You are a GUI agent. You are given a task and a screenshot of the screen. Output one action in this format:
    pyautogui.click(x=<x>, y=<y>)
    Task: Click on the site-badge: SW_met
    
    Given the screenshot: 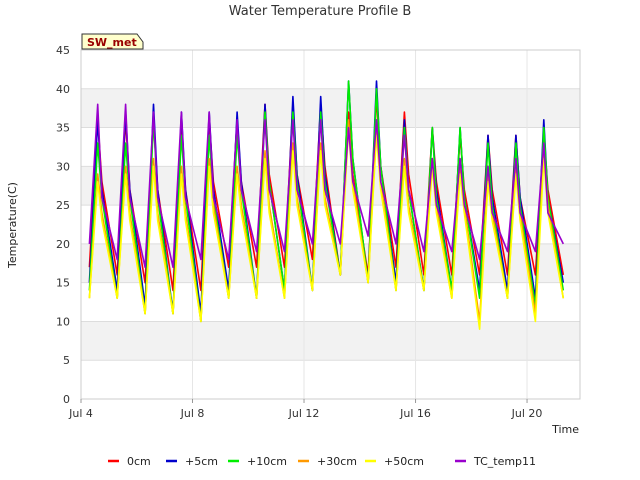 What is the action you would take?
    pyautogui.click(x=112, y=41)
    